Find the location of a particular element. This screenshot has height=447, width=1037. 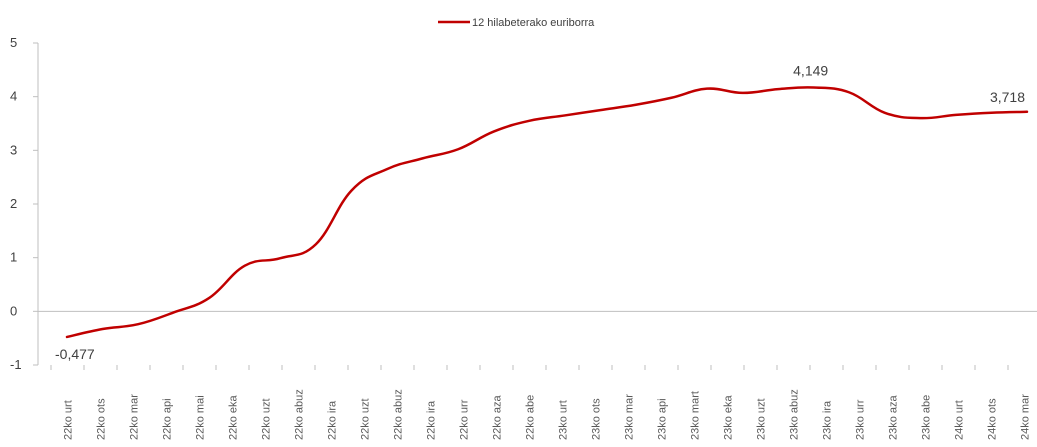

y-tick-label: 5 is located at coordinates (13, 42).